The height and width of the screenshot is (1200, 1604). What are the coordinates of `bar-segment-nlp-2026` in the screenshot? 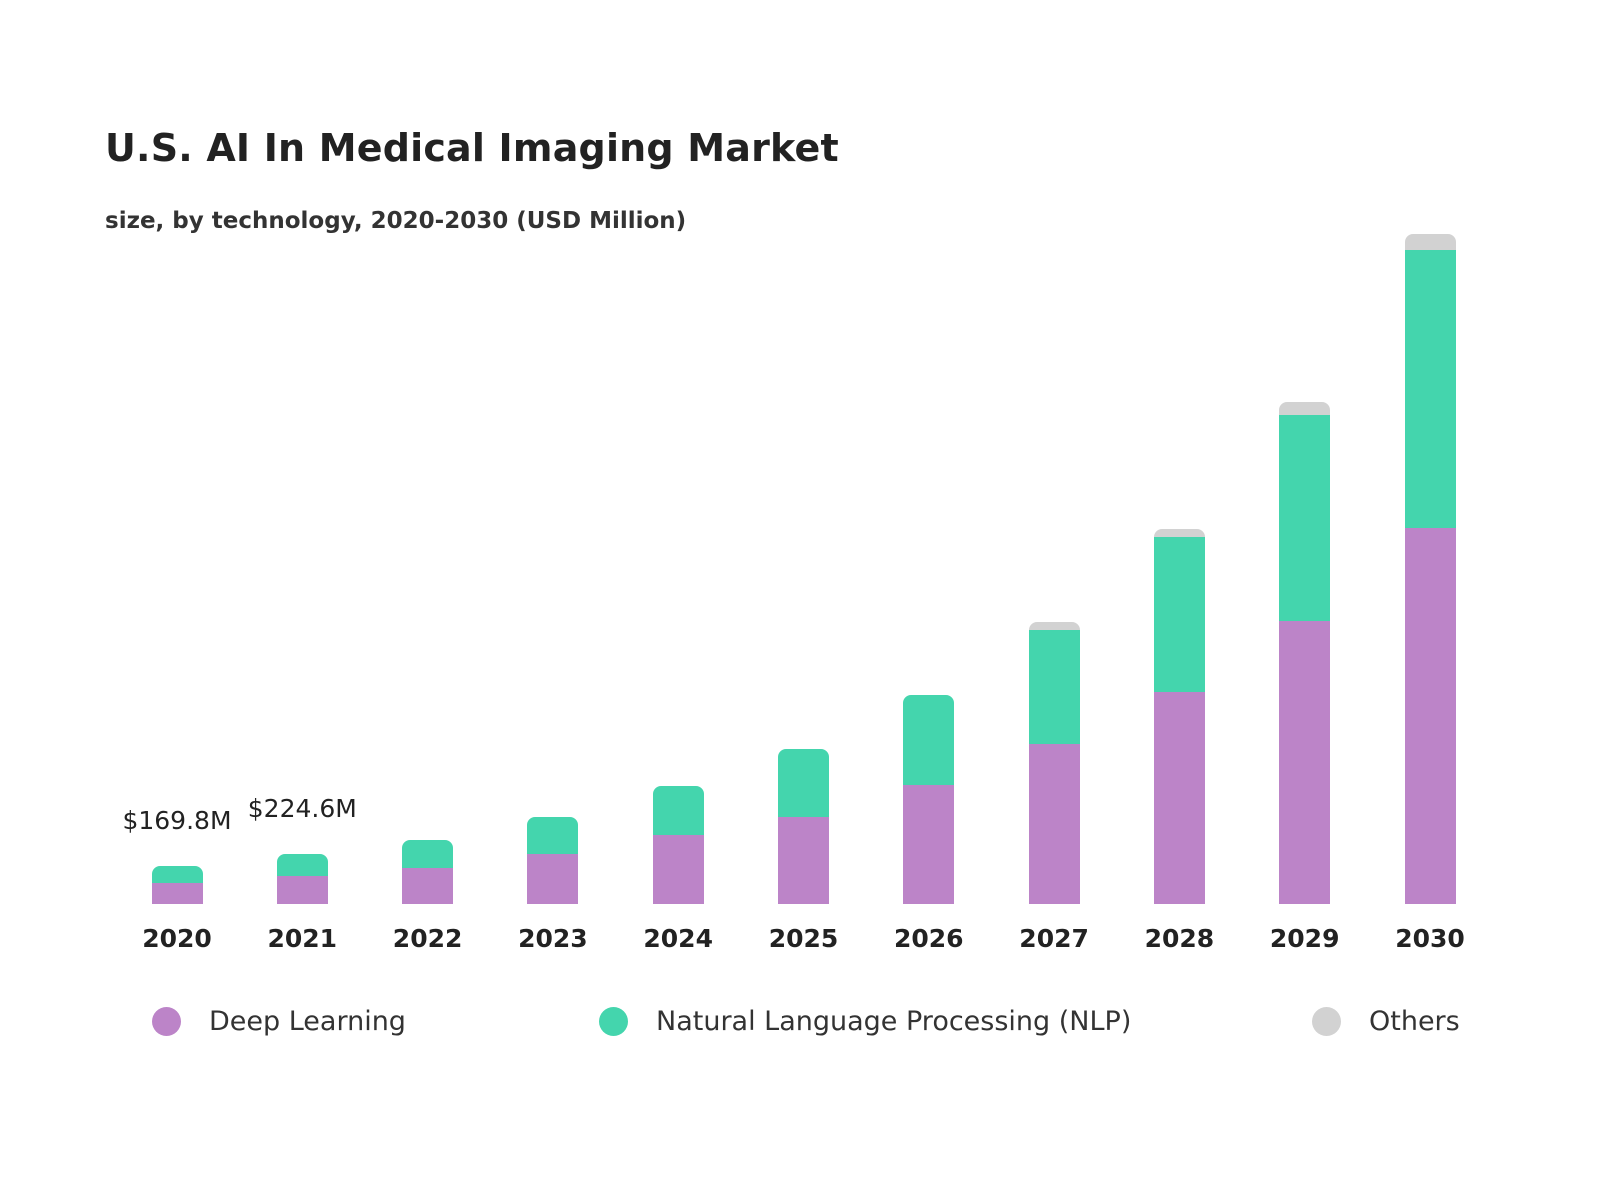 It's located at (929, 740).